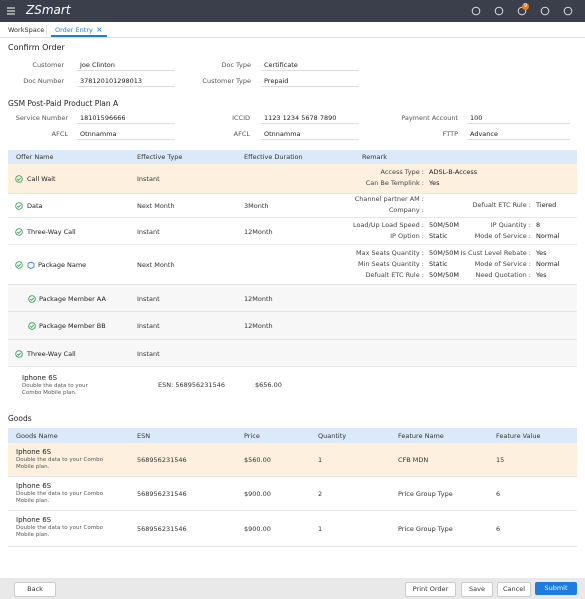  I want to click on field-value: 378120101298013, so click(111, 81).